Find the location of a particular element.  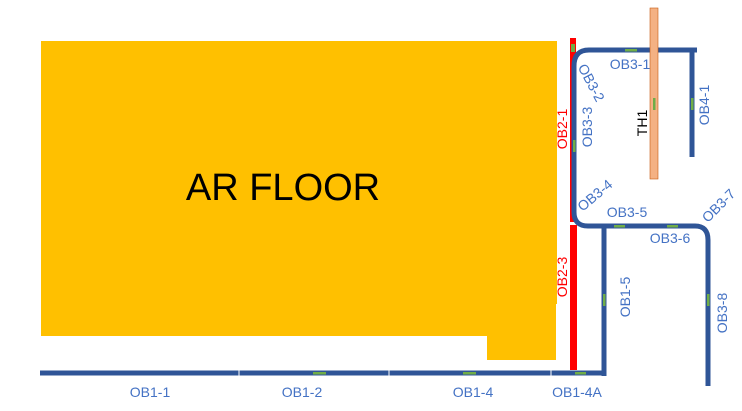

conveyor-ob3-2-bend is located at coordinates (580, 57).